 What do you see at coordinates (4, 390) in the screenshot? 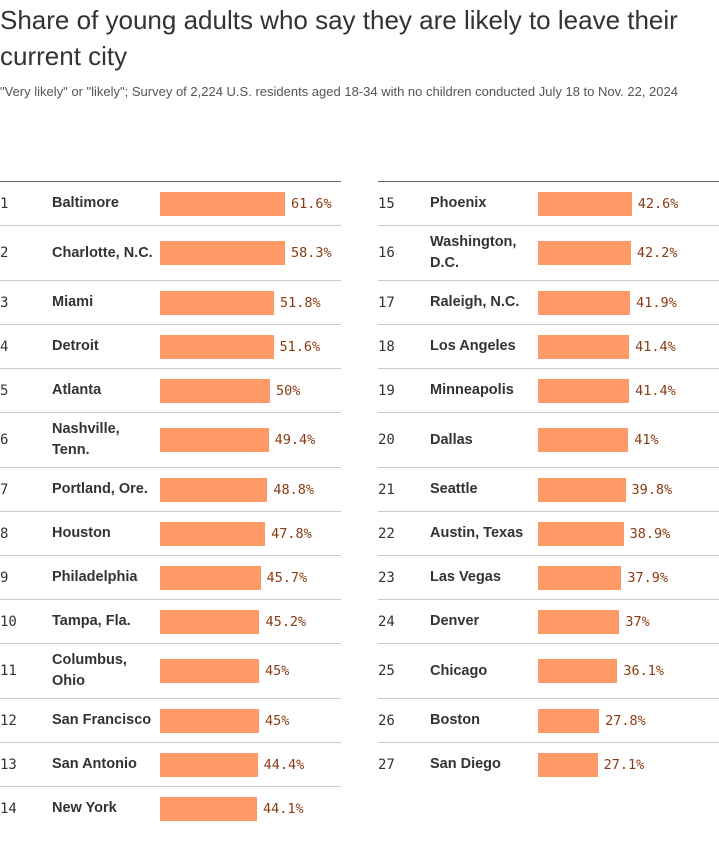
I see `rank-label: 5` at bounding box center [4, 390].